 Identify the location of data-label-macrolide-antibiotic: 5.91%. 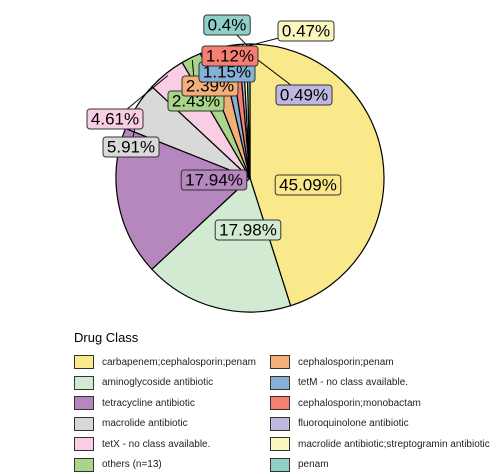
(131, 147).